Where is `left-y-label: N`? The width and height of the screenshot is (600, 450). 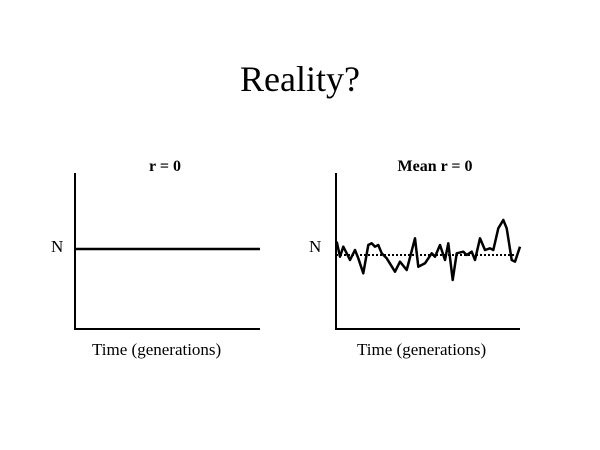
left-y-label: N is located at coordinates (57, 246).